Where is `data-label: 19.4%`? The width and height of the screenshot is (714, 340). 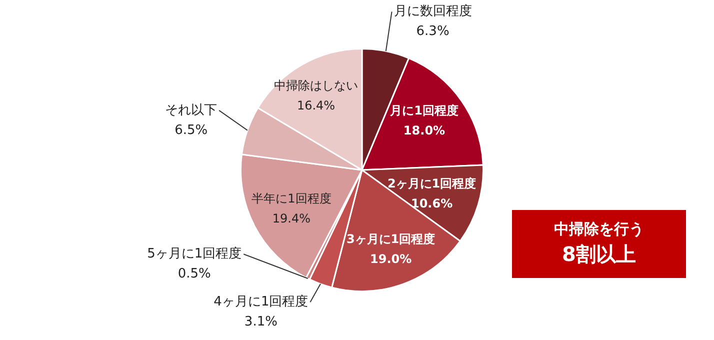
data-label: 19.4% is located at coordinates (291, 218).